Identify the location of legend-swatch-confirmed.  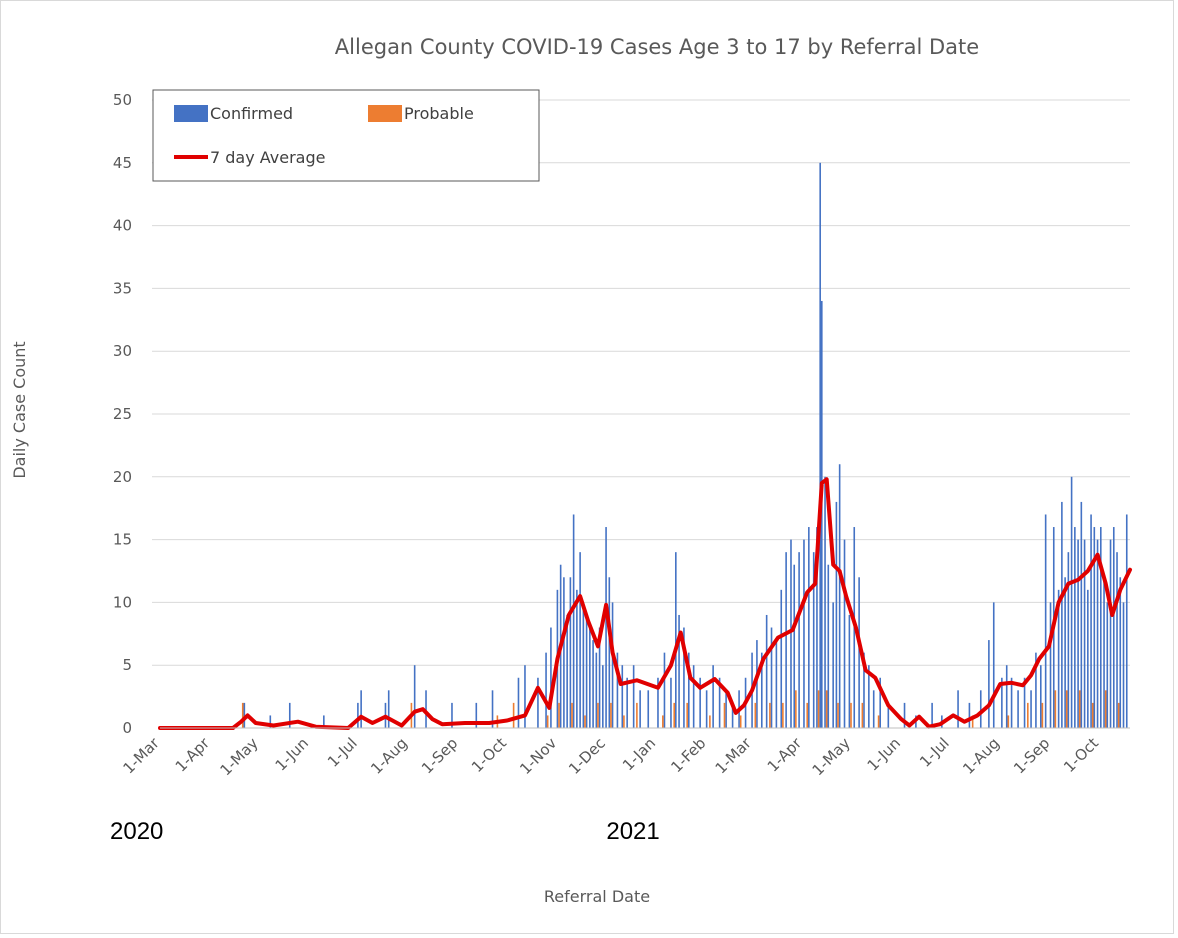
(191, 113).